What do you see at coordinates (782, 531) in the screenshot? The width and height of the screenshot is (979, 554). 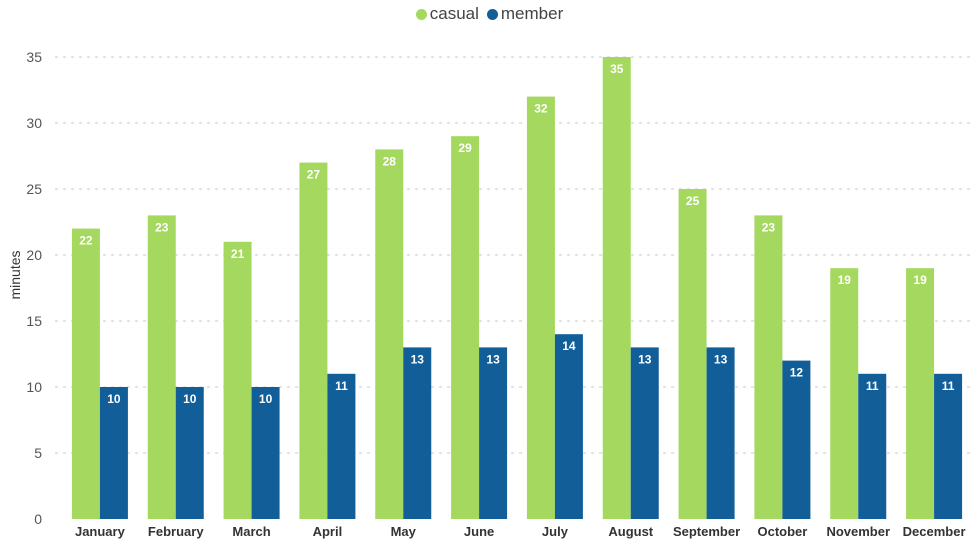 I see `x-tick-label: October` at bounding box center [782, 531].